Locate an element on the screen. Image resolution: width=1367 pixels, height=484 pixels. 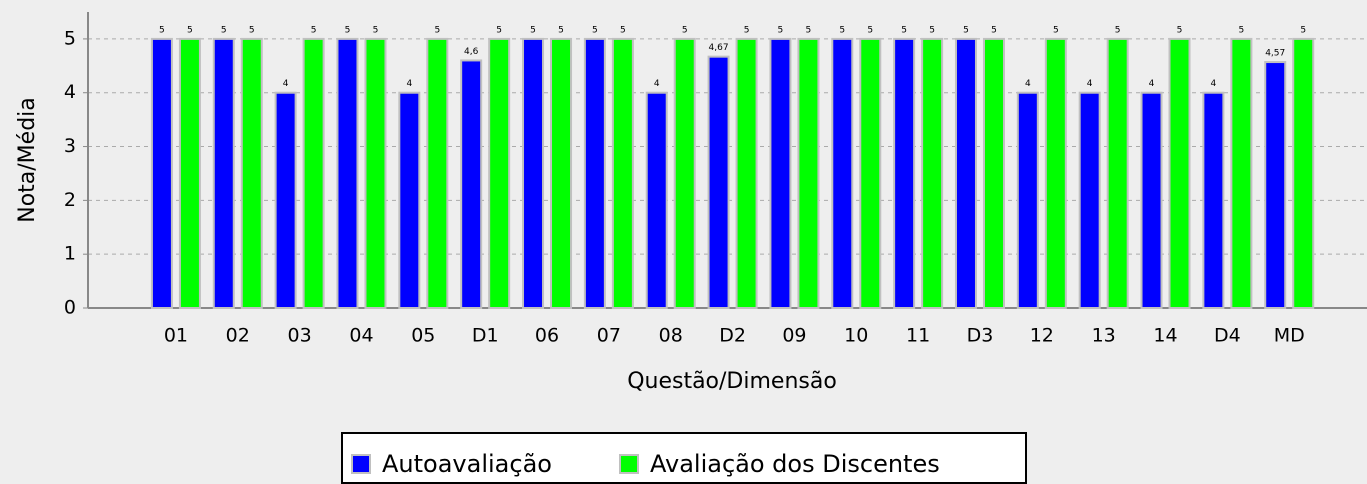
legend-label: Autoavaliação is located at coordinates (467, 464).